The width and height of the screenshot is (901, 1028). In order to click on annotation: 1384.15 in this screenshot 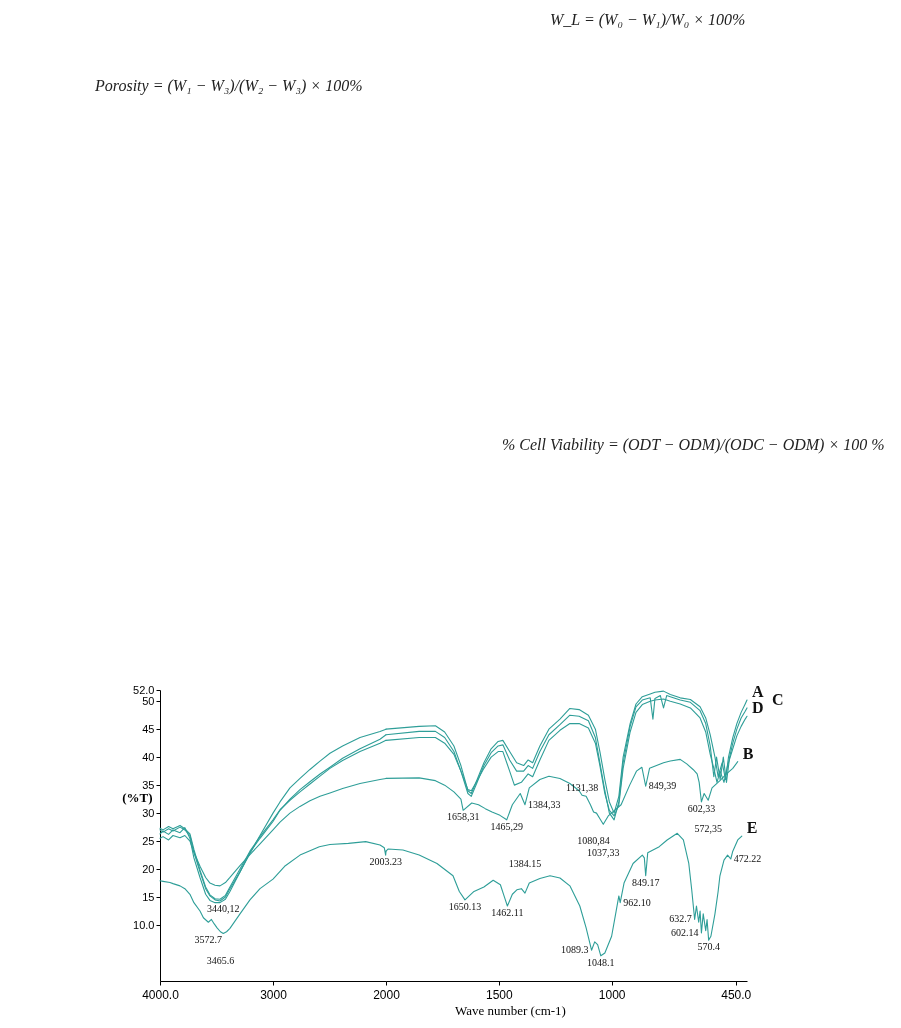, I will do `click(525, 864)`.